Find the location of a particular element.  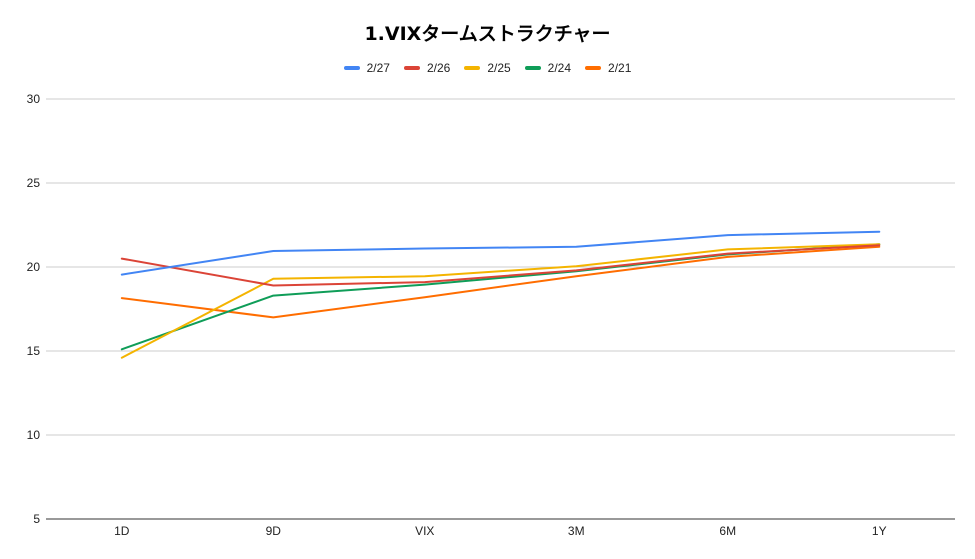

legend-label: 2/27 is located at coordinates (378, 68).